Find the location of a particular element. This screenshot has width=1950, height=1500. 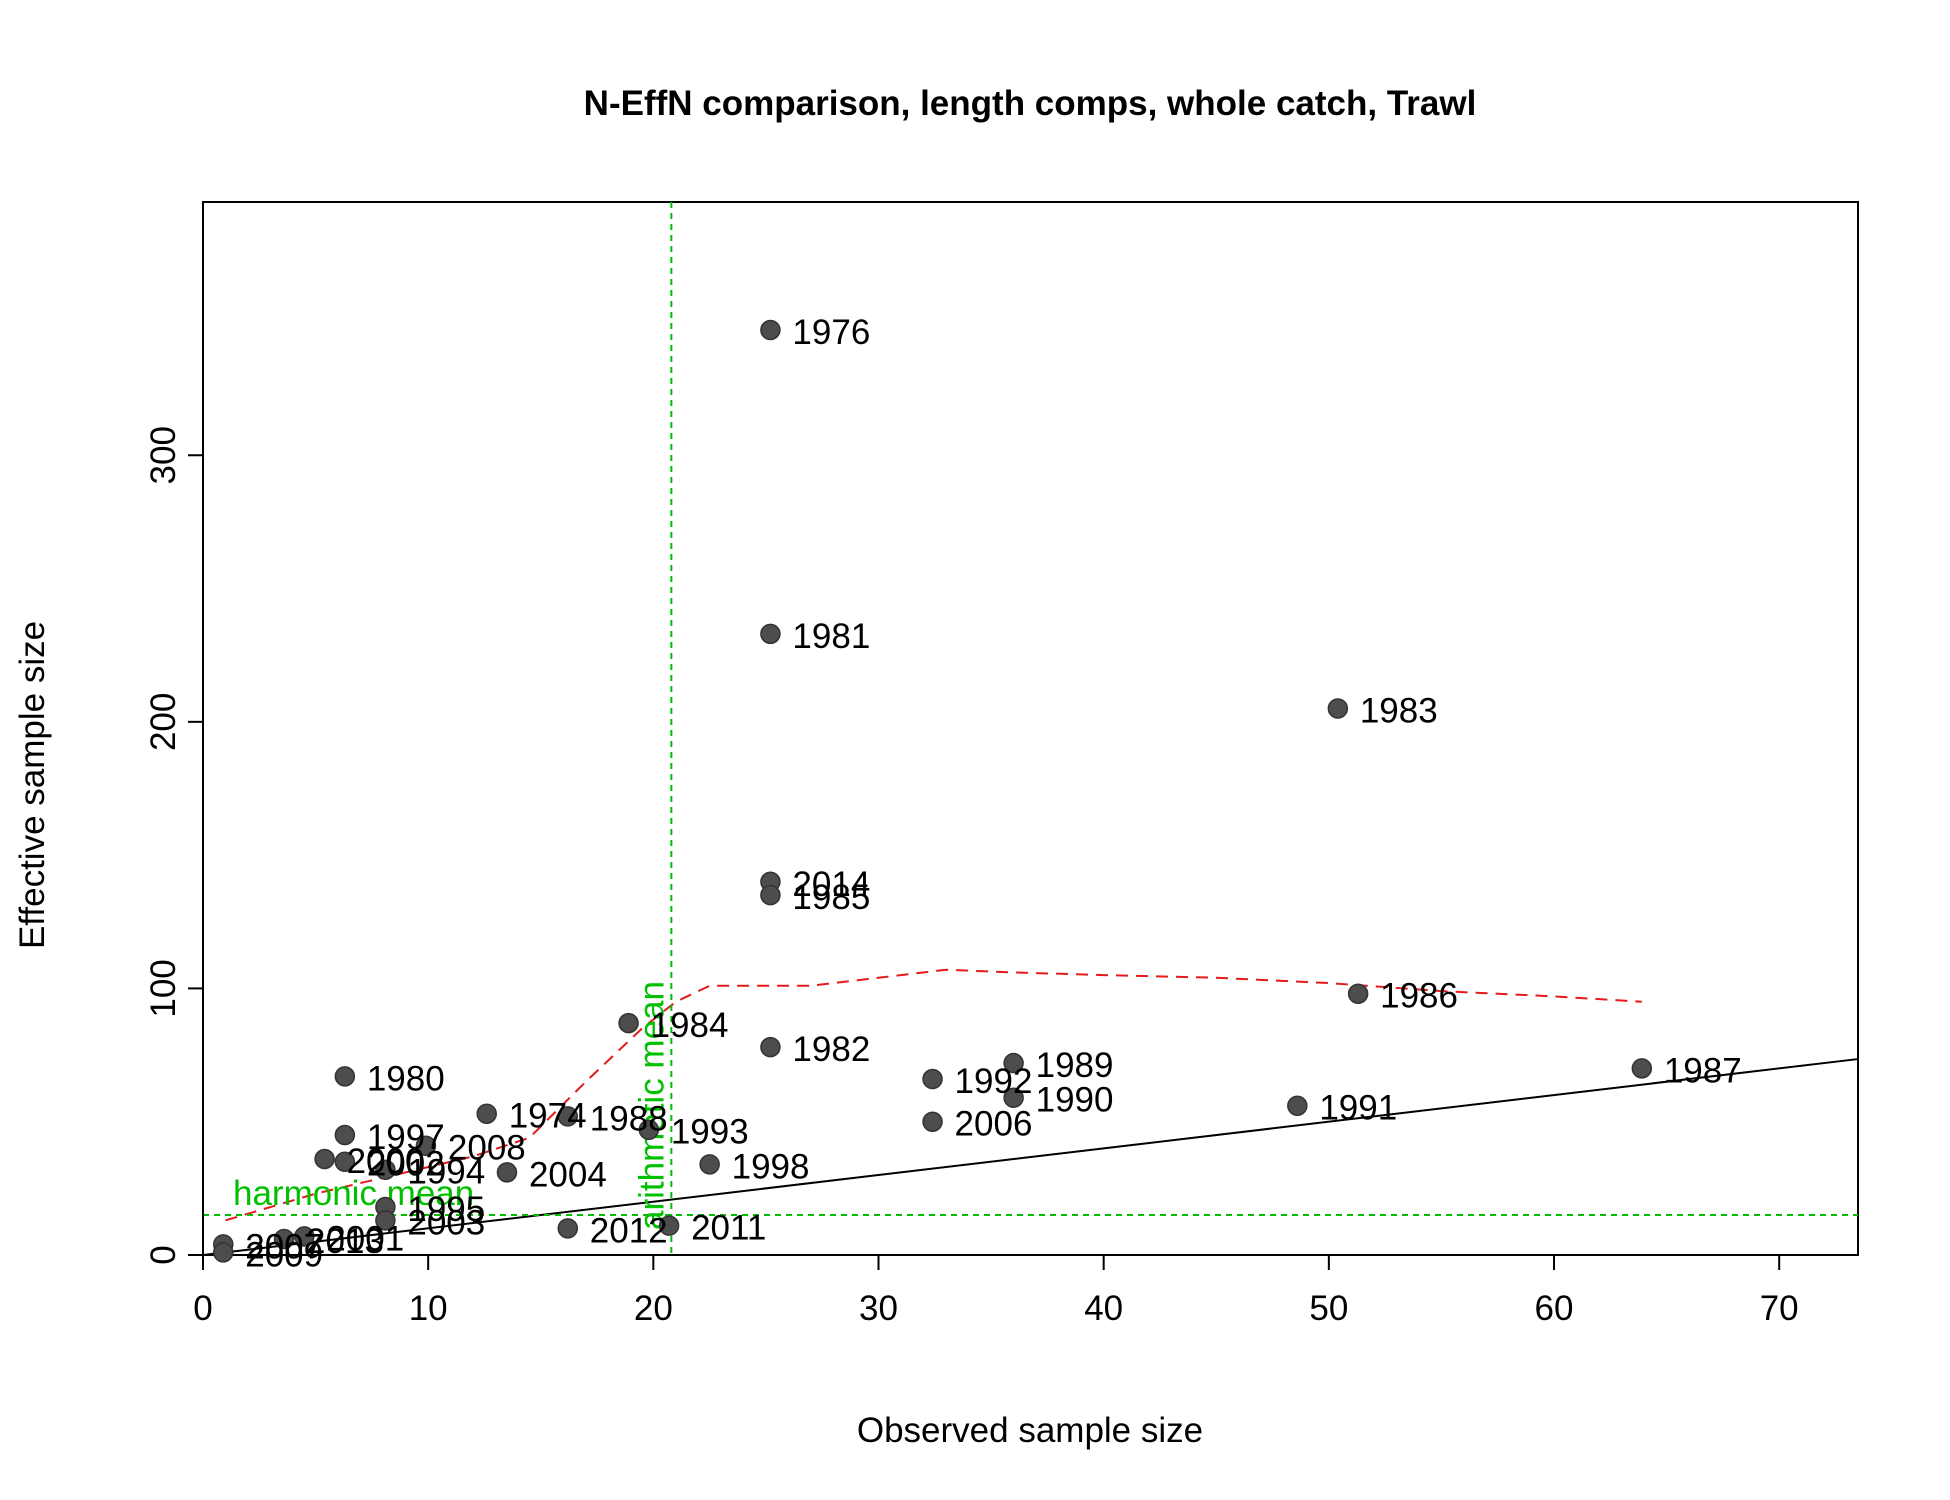

data-point-1998 is located at coordinates (709, 1164).